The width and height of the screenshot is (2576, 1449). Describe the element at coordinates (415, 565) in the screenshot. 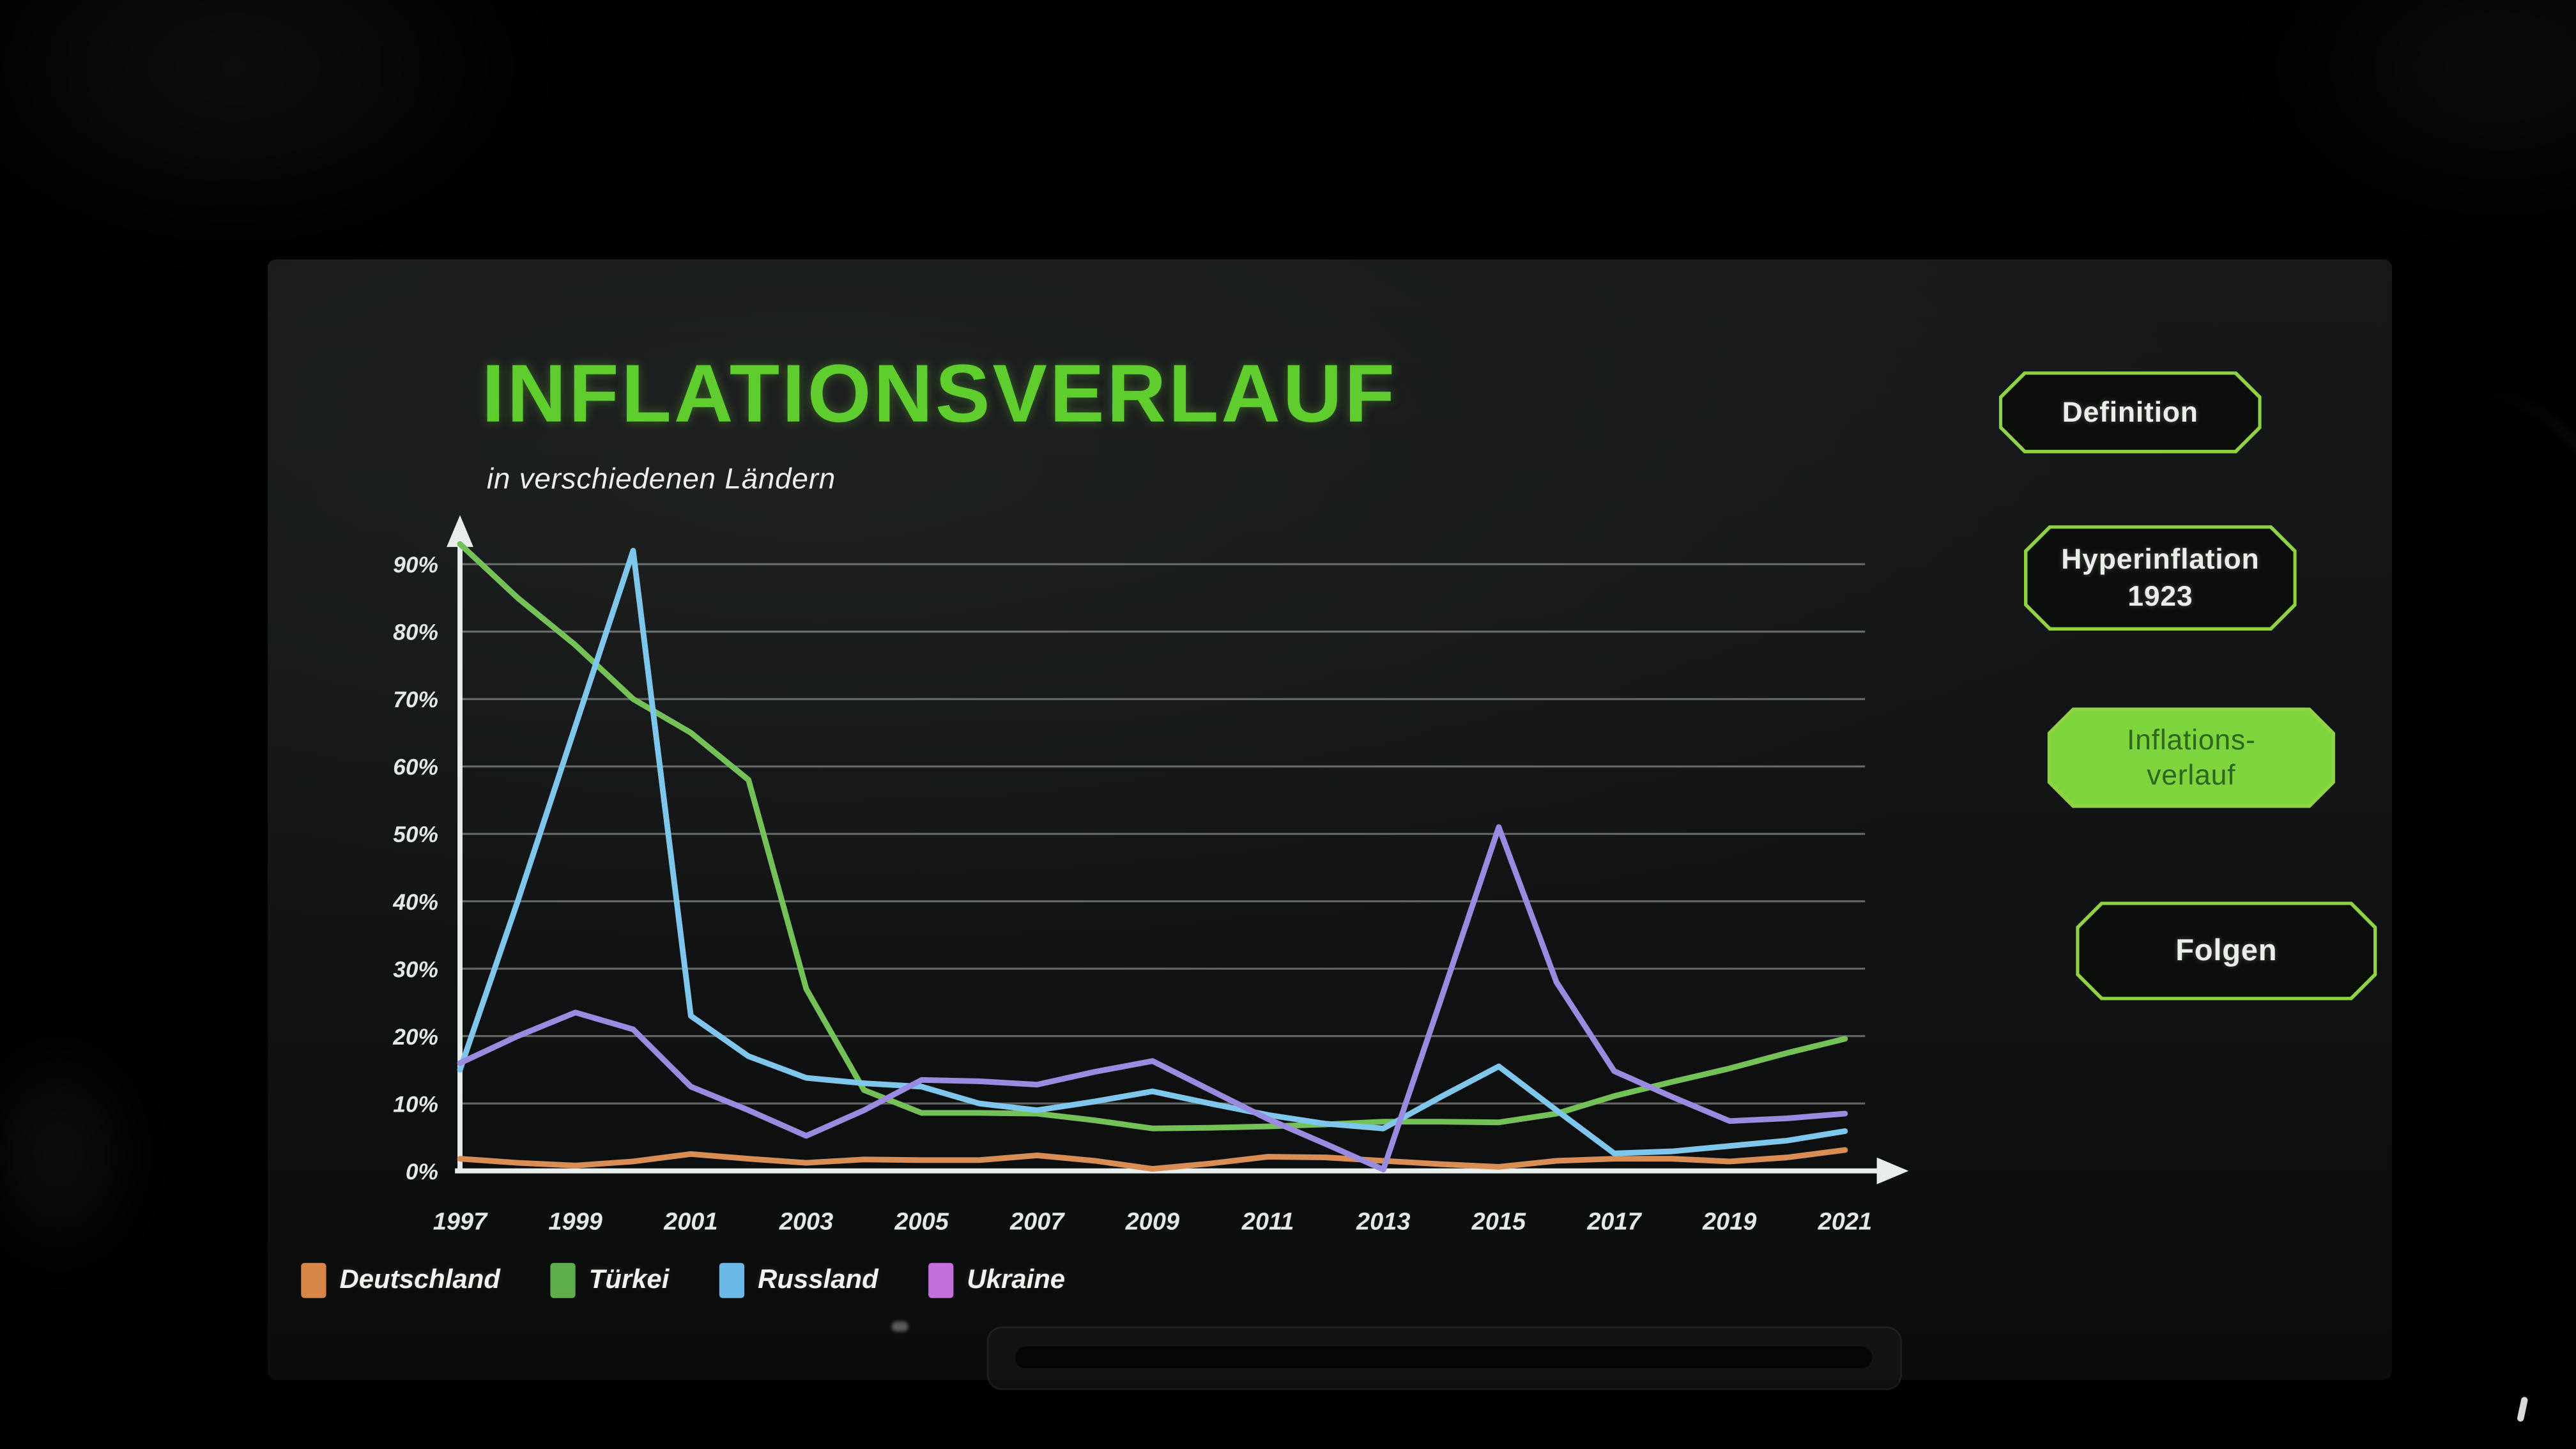

I see `y-tick-label-90: 90%` at that location.